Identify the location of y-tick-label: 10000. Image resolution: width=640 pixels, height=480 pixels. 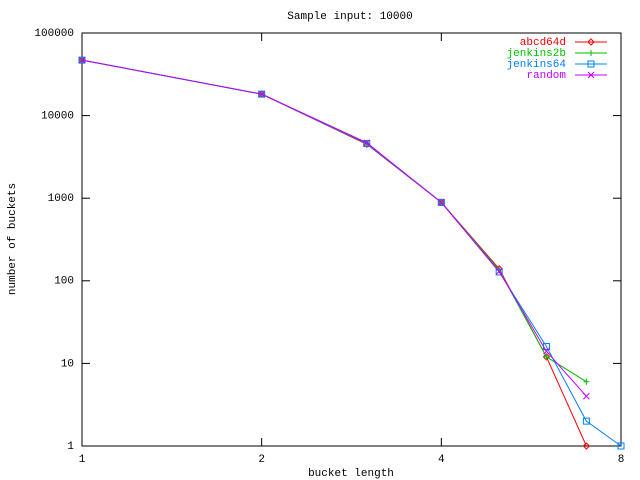
(57, 117).